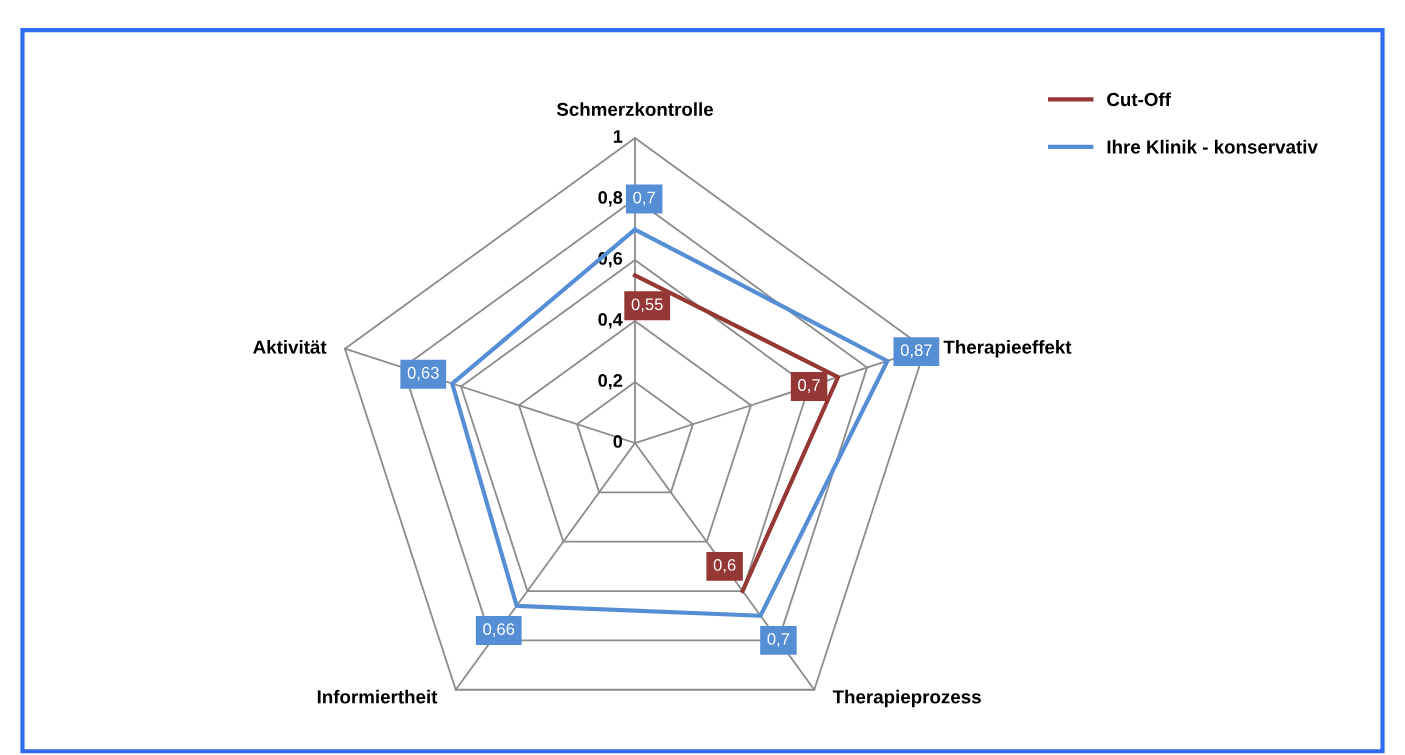 The height and width of the screenshot is (755, 1405). What do you see at coordinates (423, 373) in the screenshot?
I see `data-label: 0,63` at bounding box center [423, 373].